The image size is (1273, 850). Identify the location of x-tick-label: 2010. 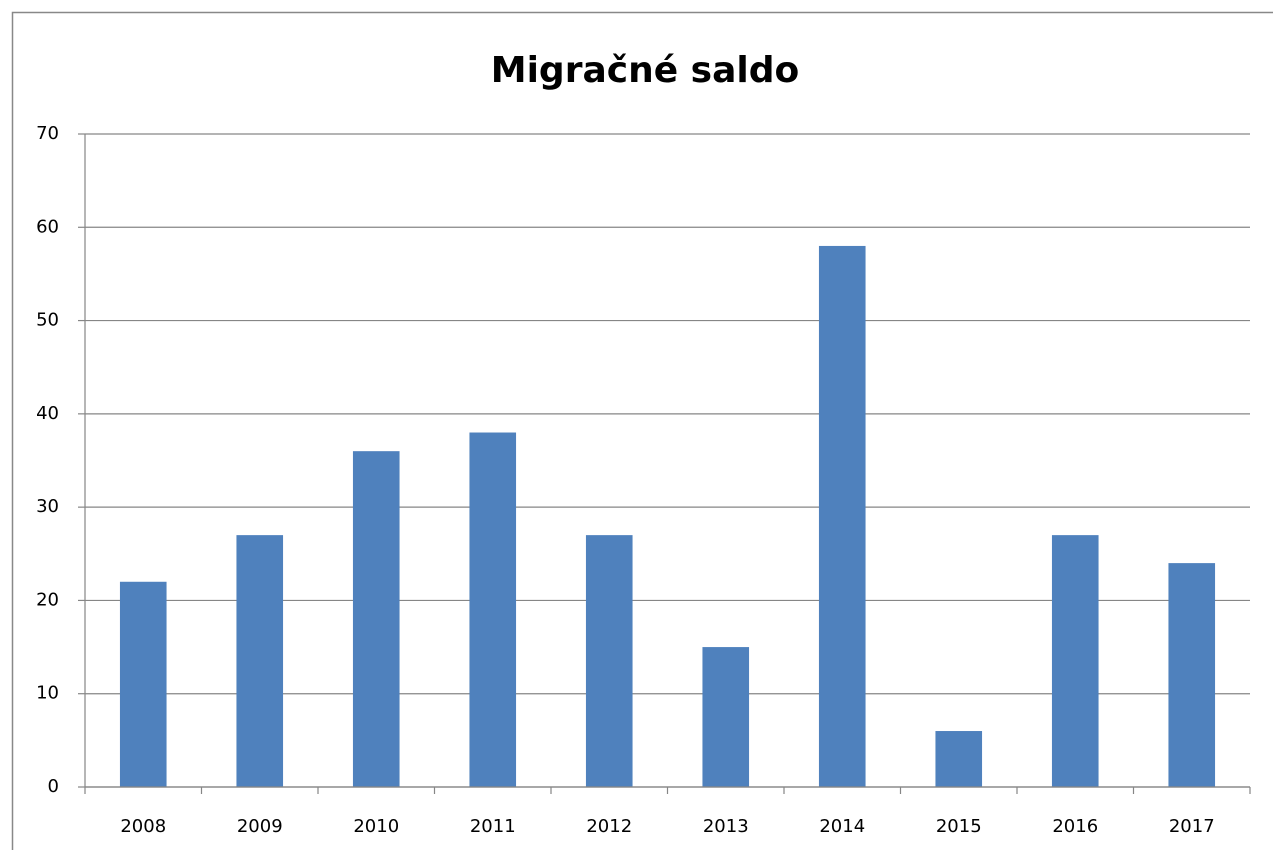
(376, 826).